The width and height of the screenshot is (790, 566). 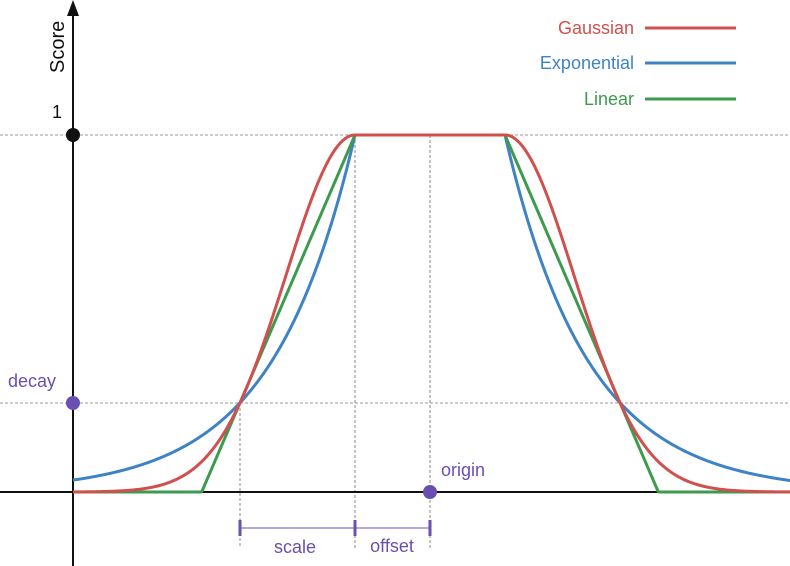 What do you see at coordinates (73, 403) in the screenshot?
I see `decay-point` at bounding box center [73, 403].